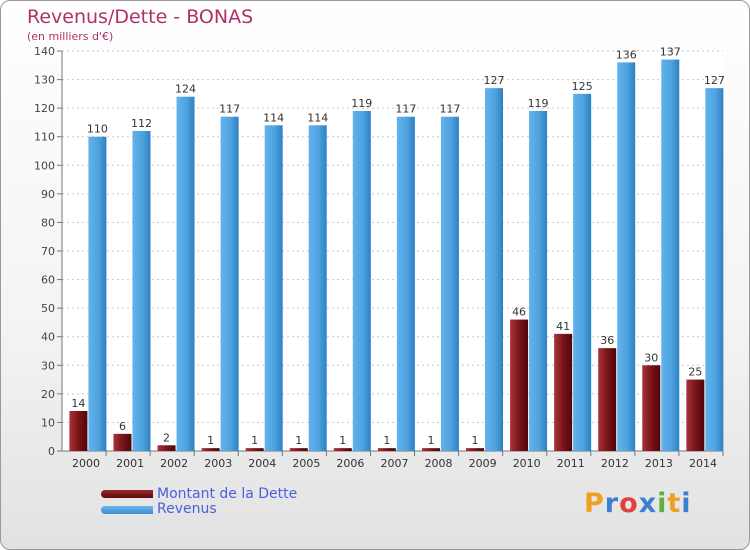 The image size is (750, 550). I want to click on logo-letter: r, so click(612, 503).